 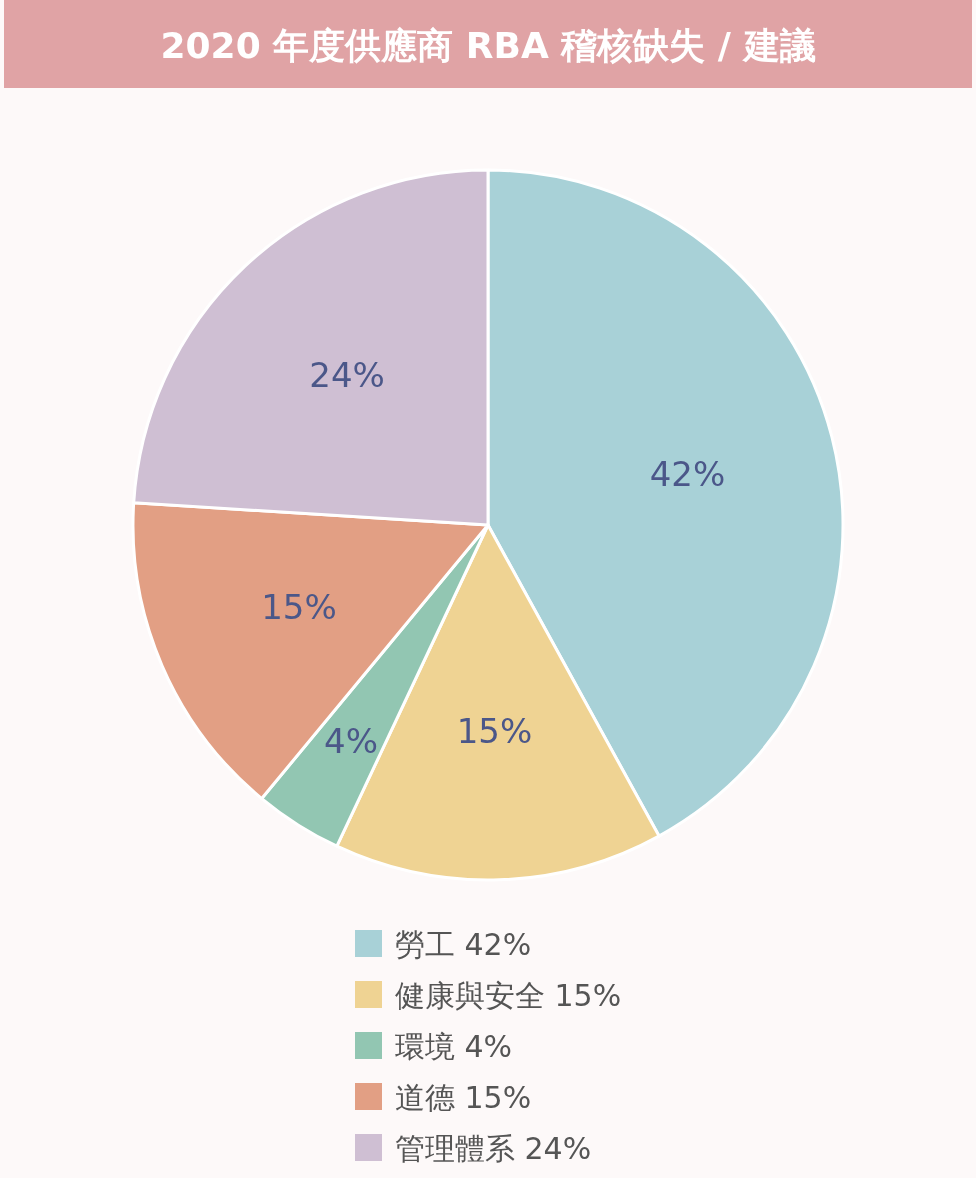 I want to click on legend-label: 勞工 42%, so click(x=463, y=944).